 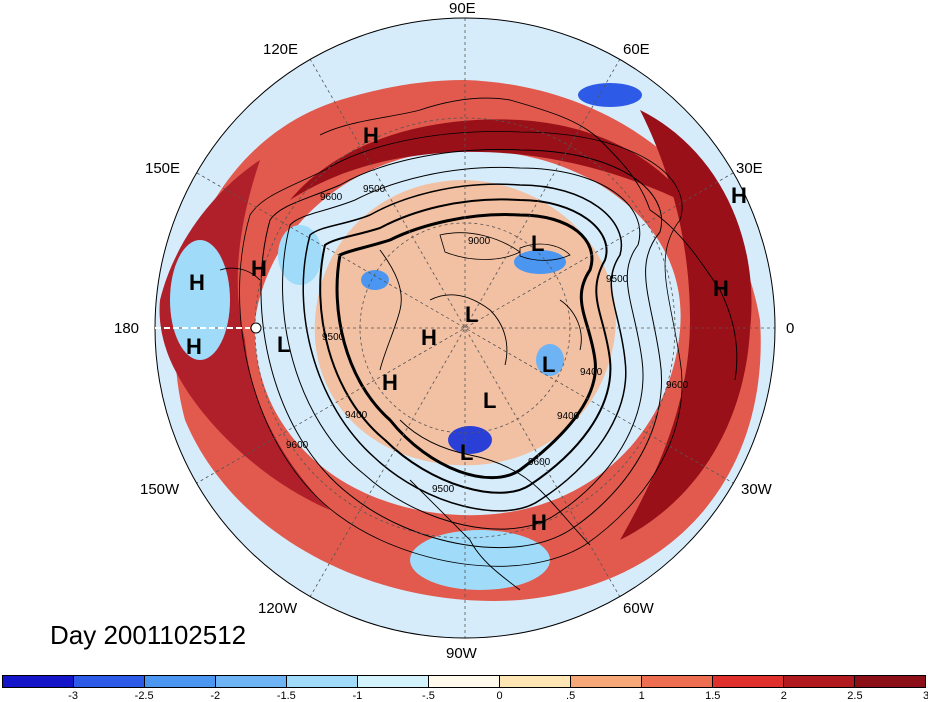 What do you see at coordinates (713, 696) in the screenshot?
I see `colorbar-tick-label: 1.5` at bounding box center [713, 696].